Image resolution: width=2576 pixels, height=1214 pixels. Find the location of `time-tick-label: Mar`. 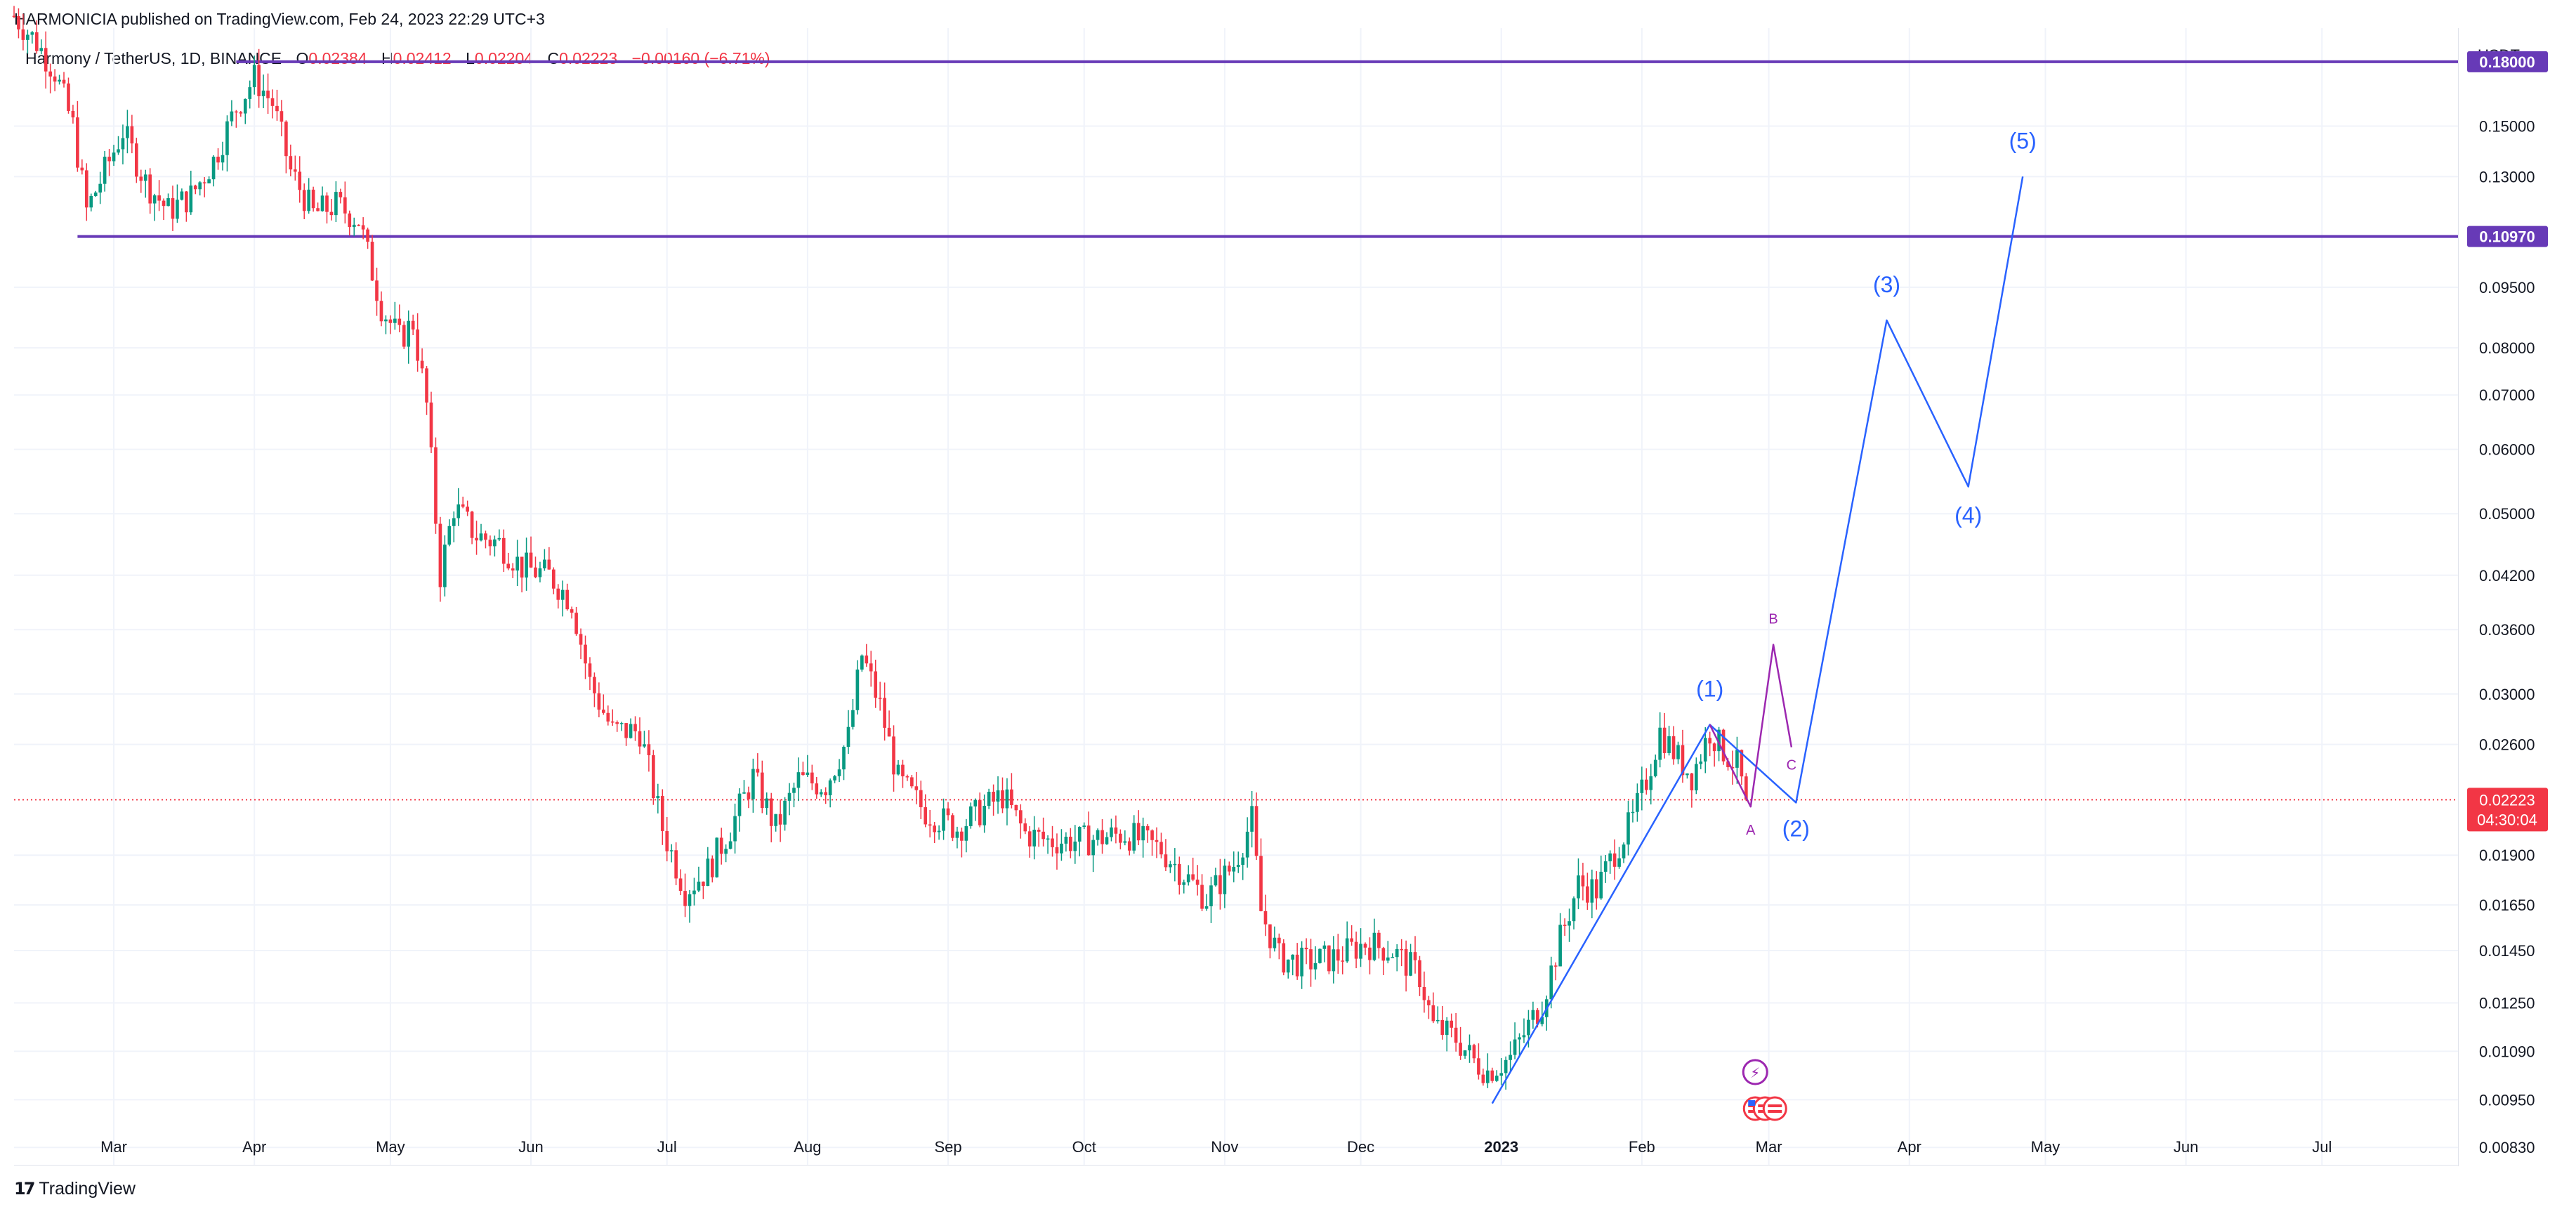

time-tick-label: Mar is located at coordinates (113, 1147).